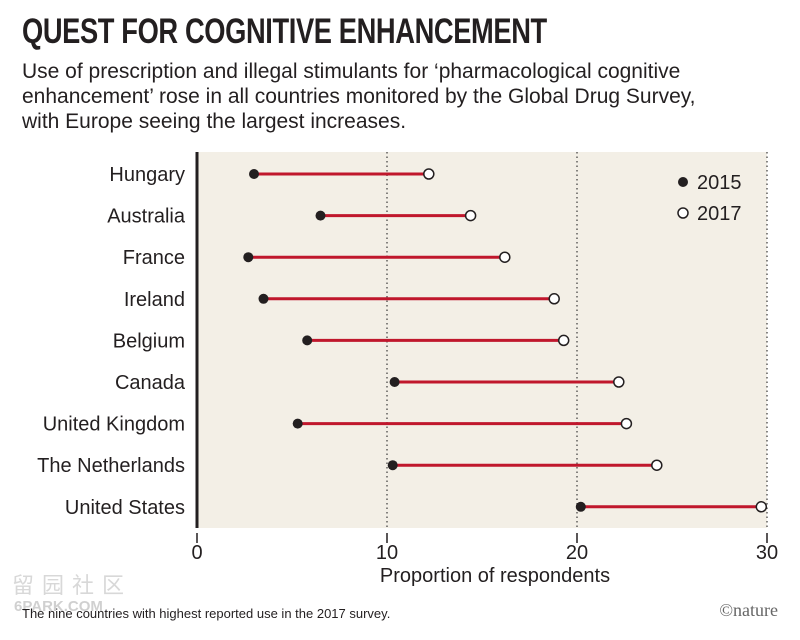 The height and width of the screenshot is (640, 800). What do you see at coordinates (683, 182) in the screenshot?
I see `legend-marker-2015` at bounding box center [683, 182].